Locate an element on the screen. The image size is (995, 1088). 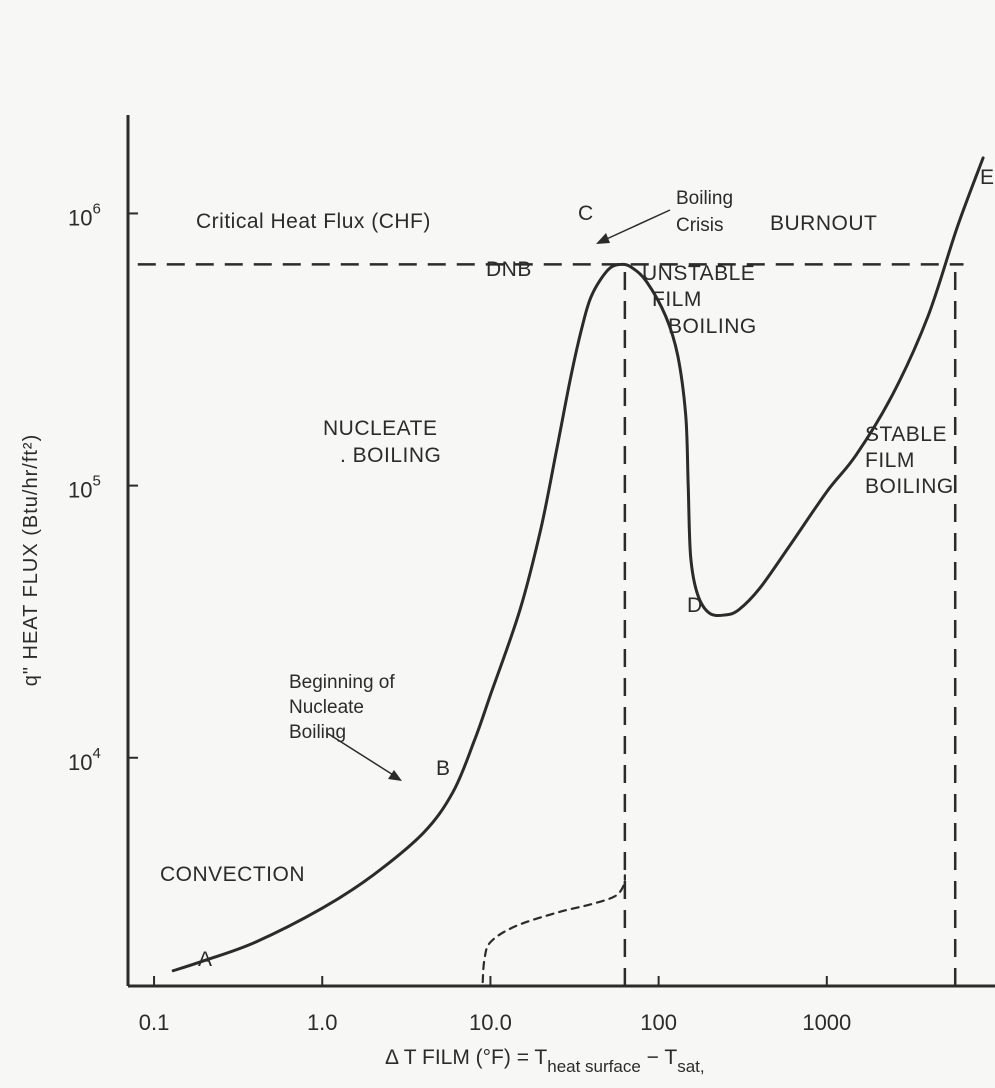
beginning-nucleate-label-1: Beginning of is located at coordinates (342, 682).